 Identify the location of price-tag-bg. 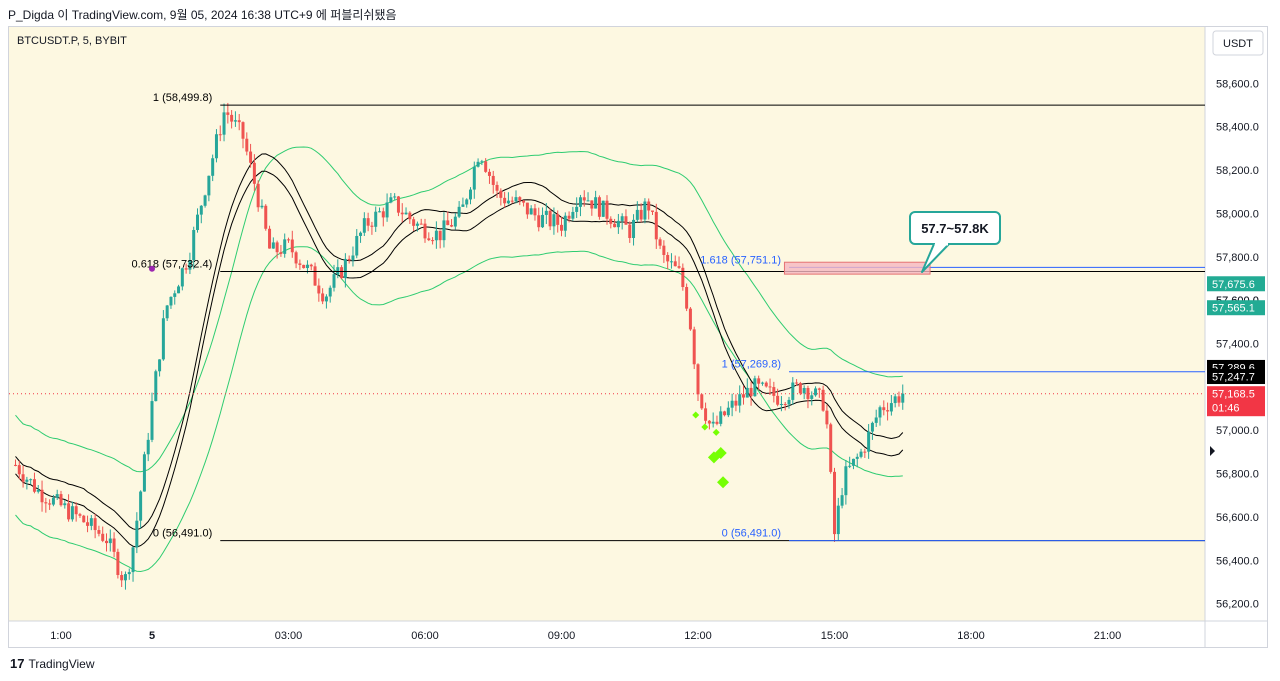
(1236, 284).